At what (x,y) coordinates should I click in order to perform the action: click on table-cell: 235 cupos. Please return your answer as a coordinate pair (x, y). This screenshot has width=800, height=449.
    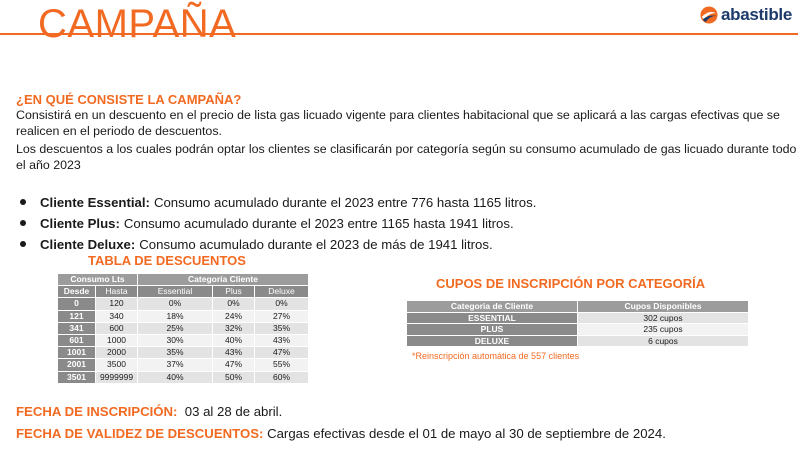
    Looking at the image, I should click on (663, 329).